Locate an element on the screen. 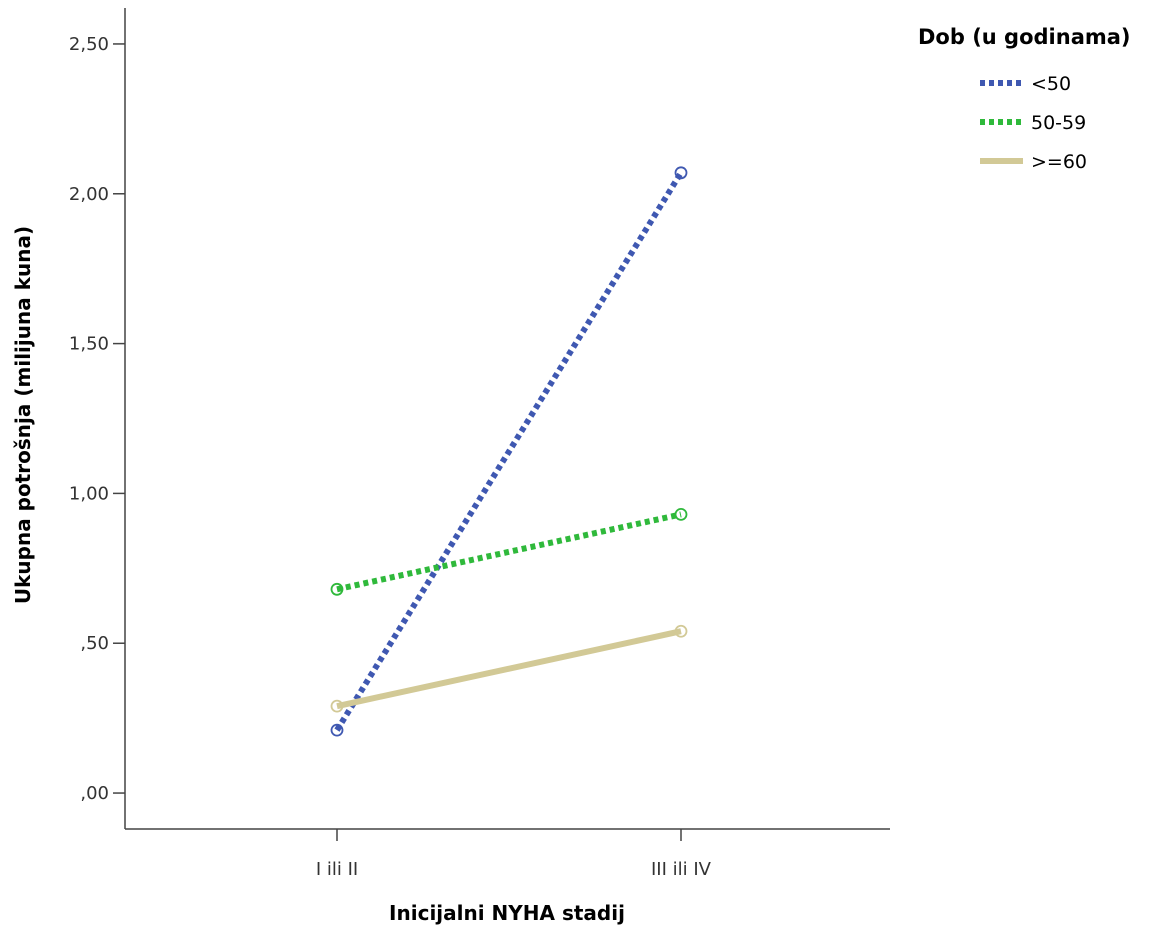 The height and width of the screenshot is (939, 1169). legend: Dob (u godinama) <50 50-59 >=60 is located at coordinates (1024, 99).